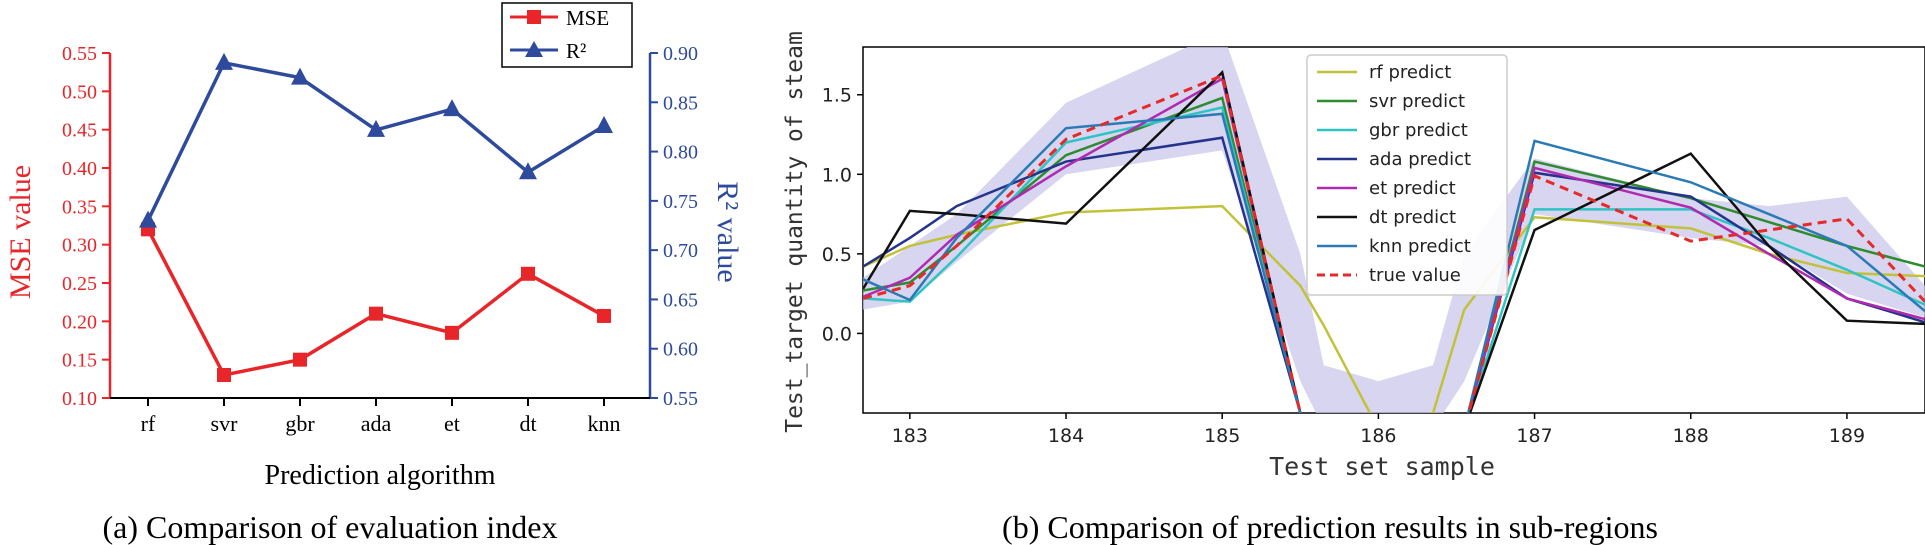  What do you see at coordinates (680, 153) in the screenshot?
I see `r2-tick-label: 0.80` at bounding box center [680, 153].